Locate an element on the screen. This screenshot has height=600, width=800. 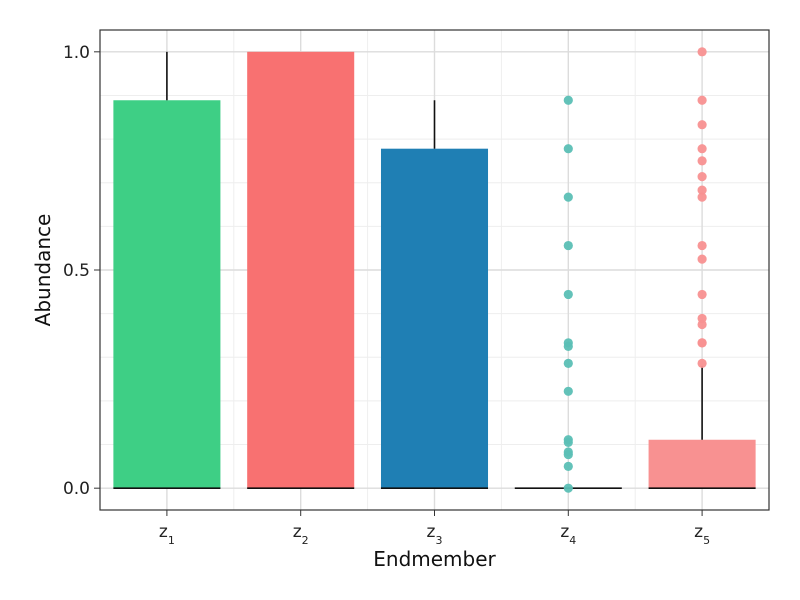
x-tick-label: z2 is located at coordinates (301, 534).